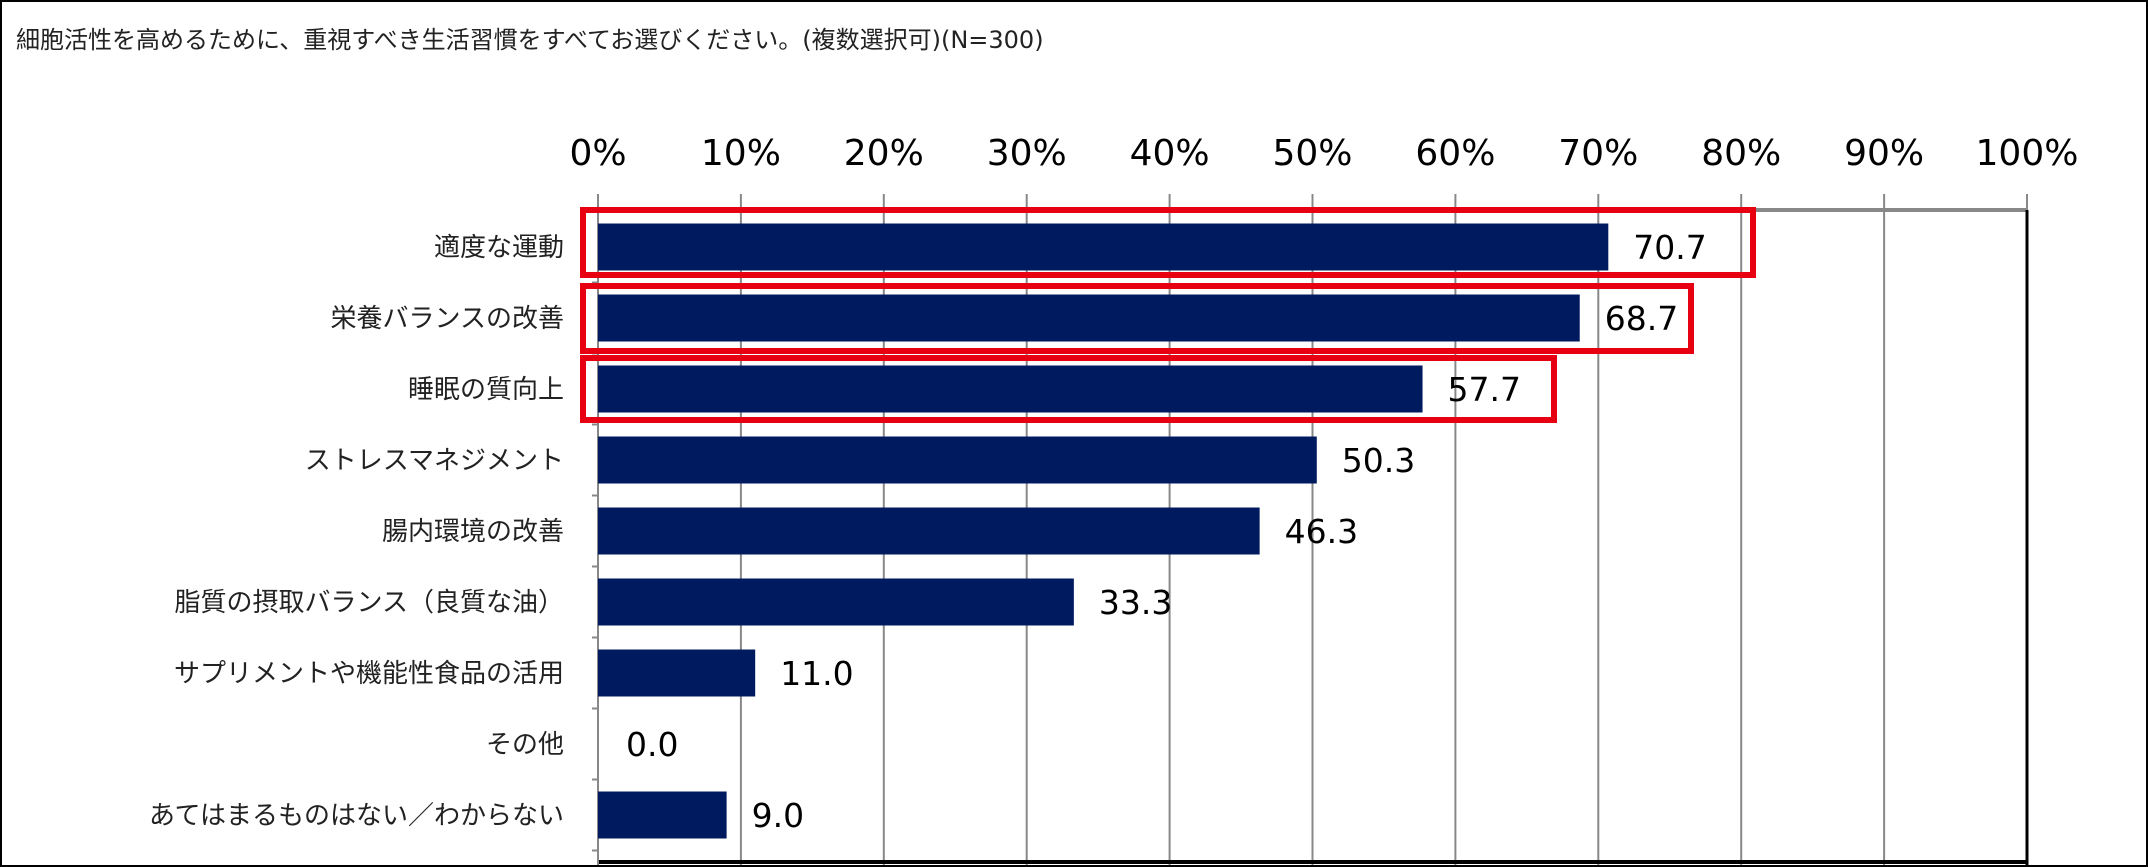 This screenshot has width=2148, height=867. What do you see at coordinates (778, 815) in the screenshot?
I see `value-label: 9.0` at bounding box center [778, 815].